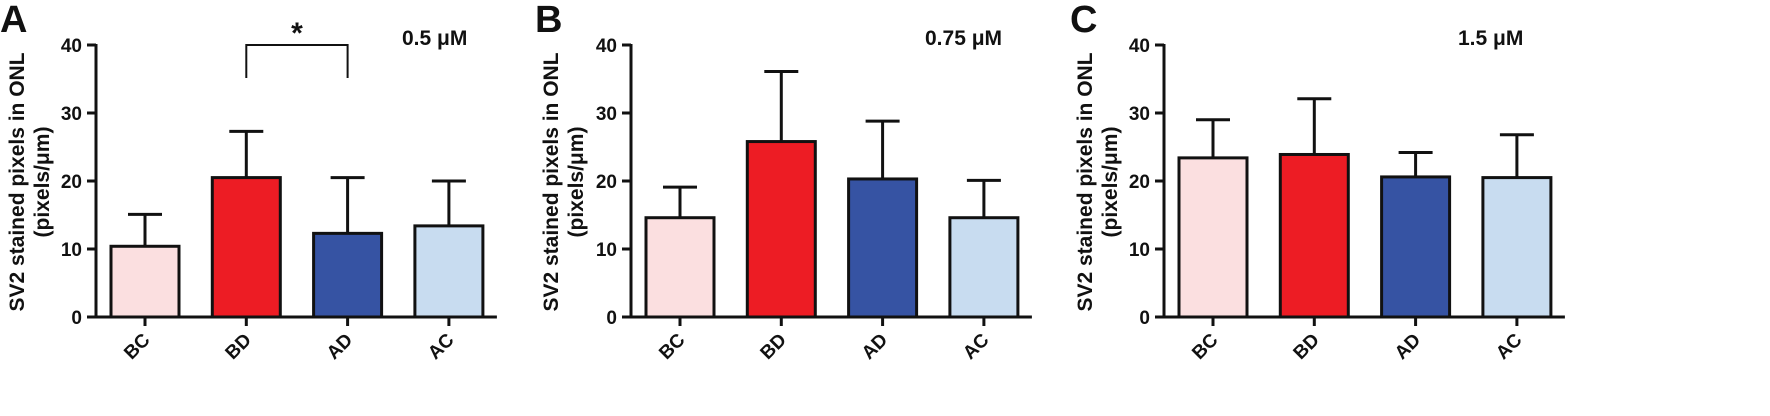 The height and width of the screenshot is (416, 1770). Describe the element at coordinates (297, 33) in the screenshot. I see `significance-star: *` at that location.